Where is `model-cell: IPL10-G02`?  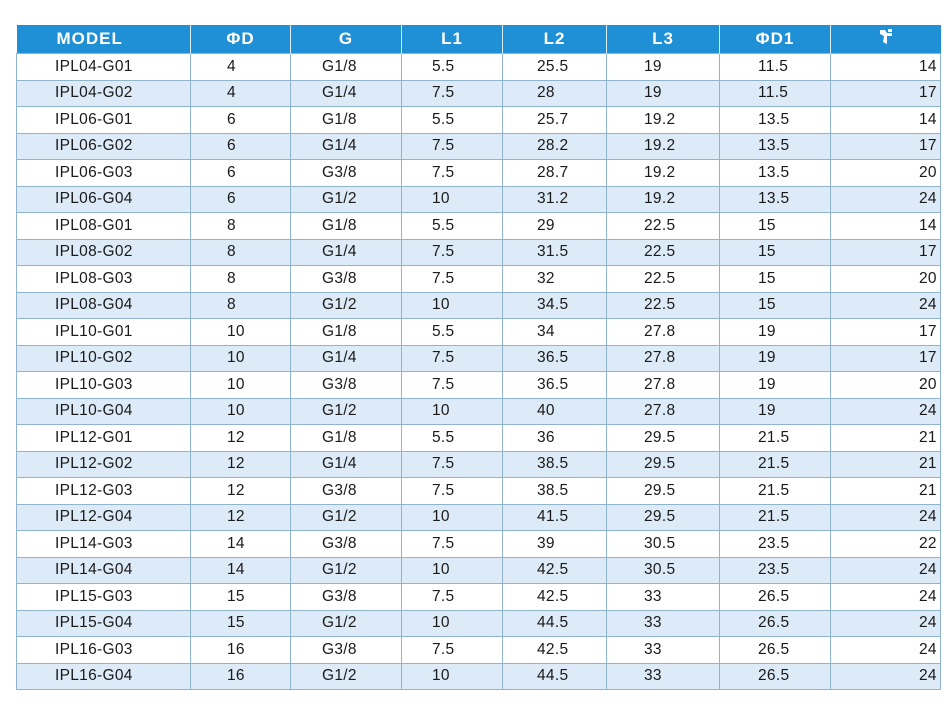 model-cell: IPL10-G02 is located at coordinates (103, 358).